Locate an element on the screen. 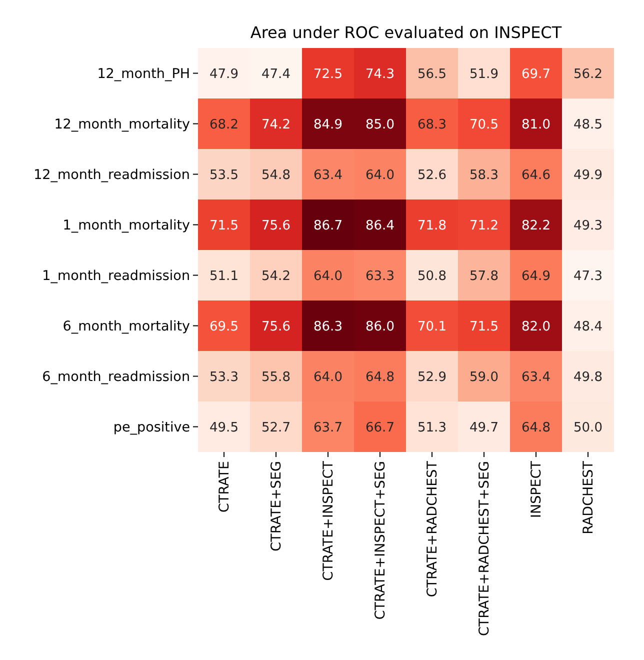 The image size is (644, 660). data-label: 64.6 is located at coordinates (536, 175).